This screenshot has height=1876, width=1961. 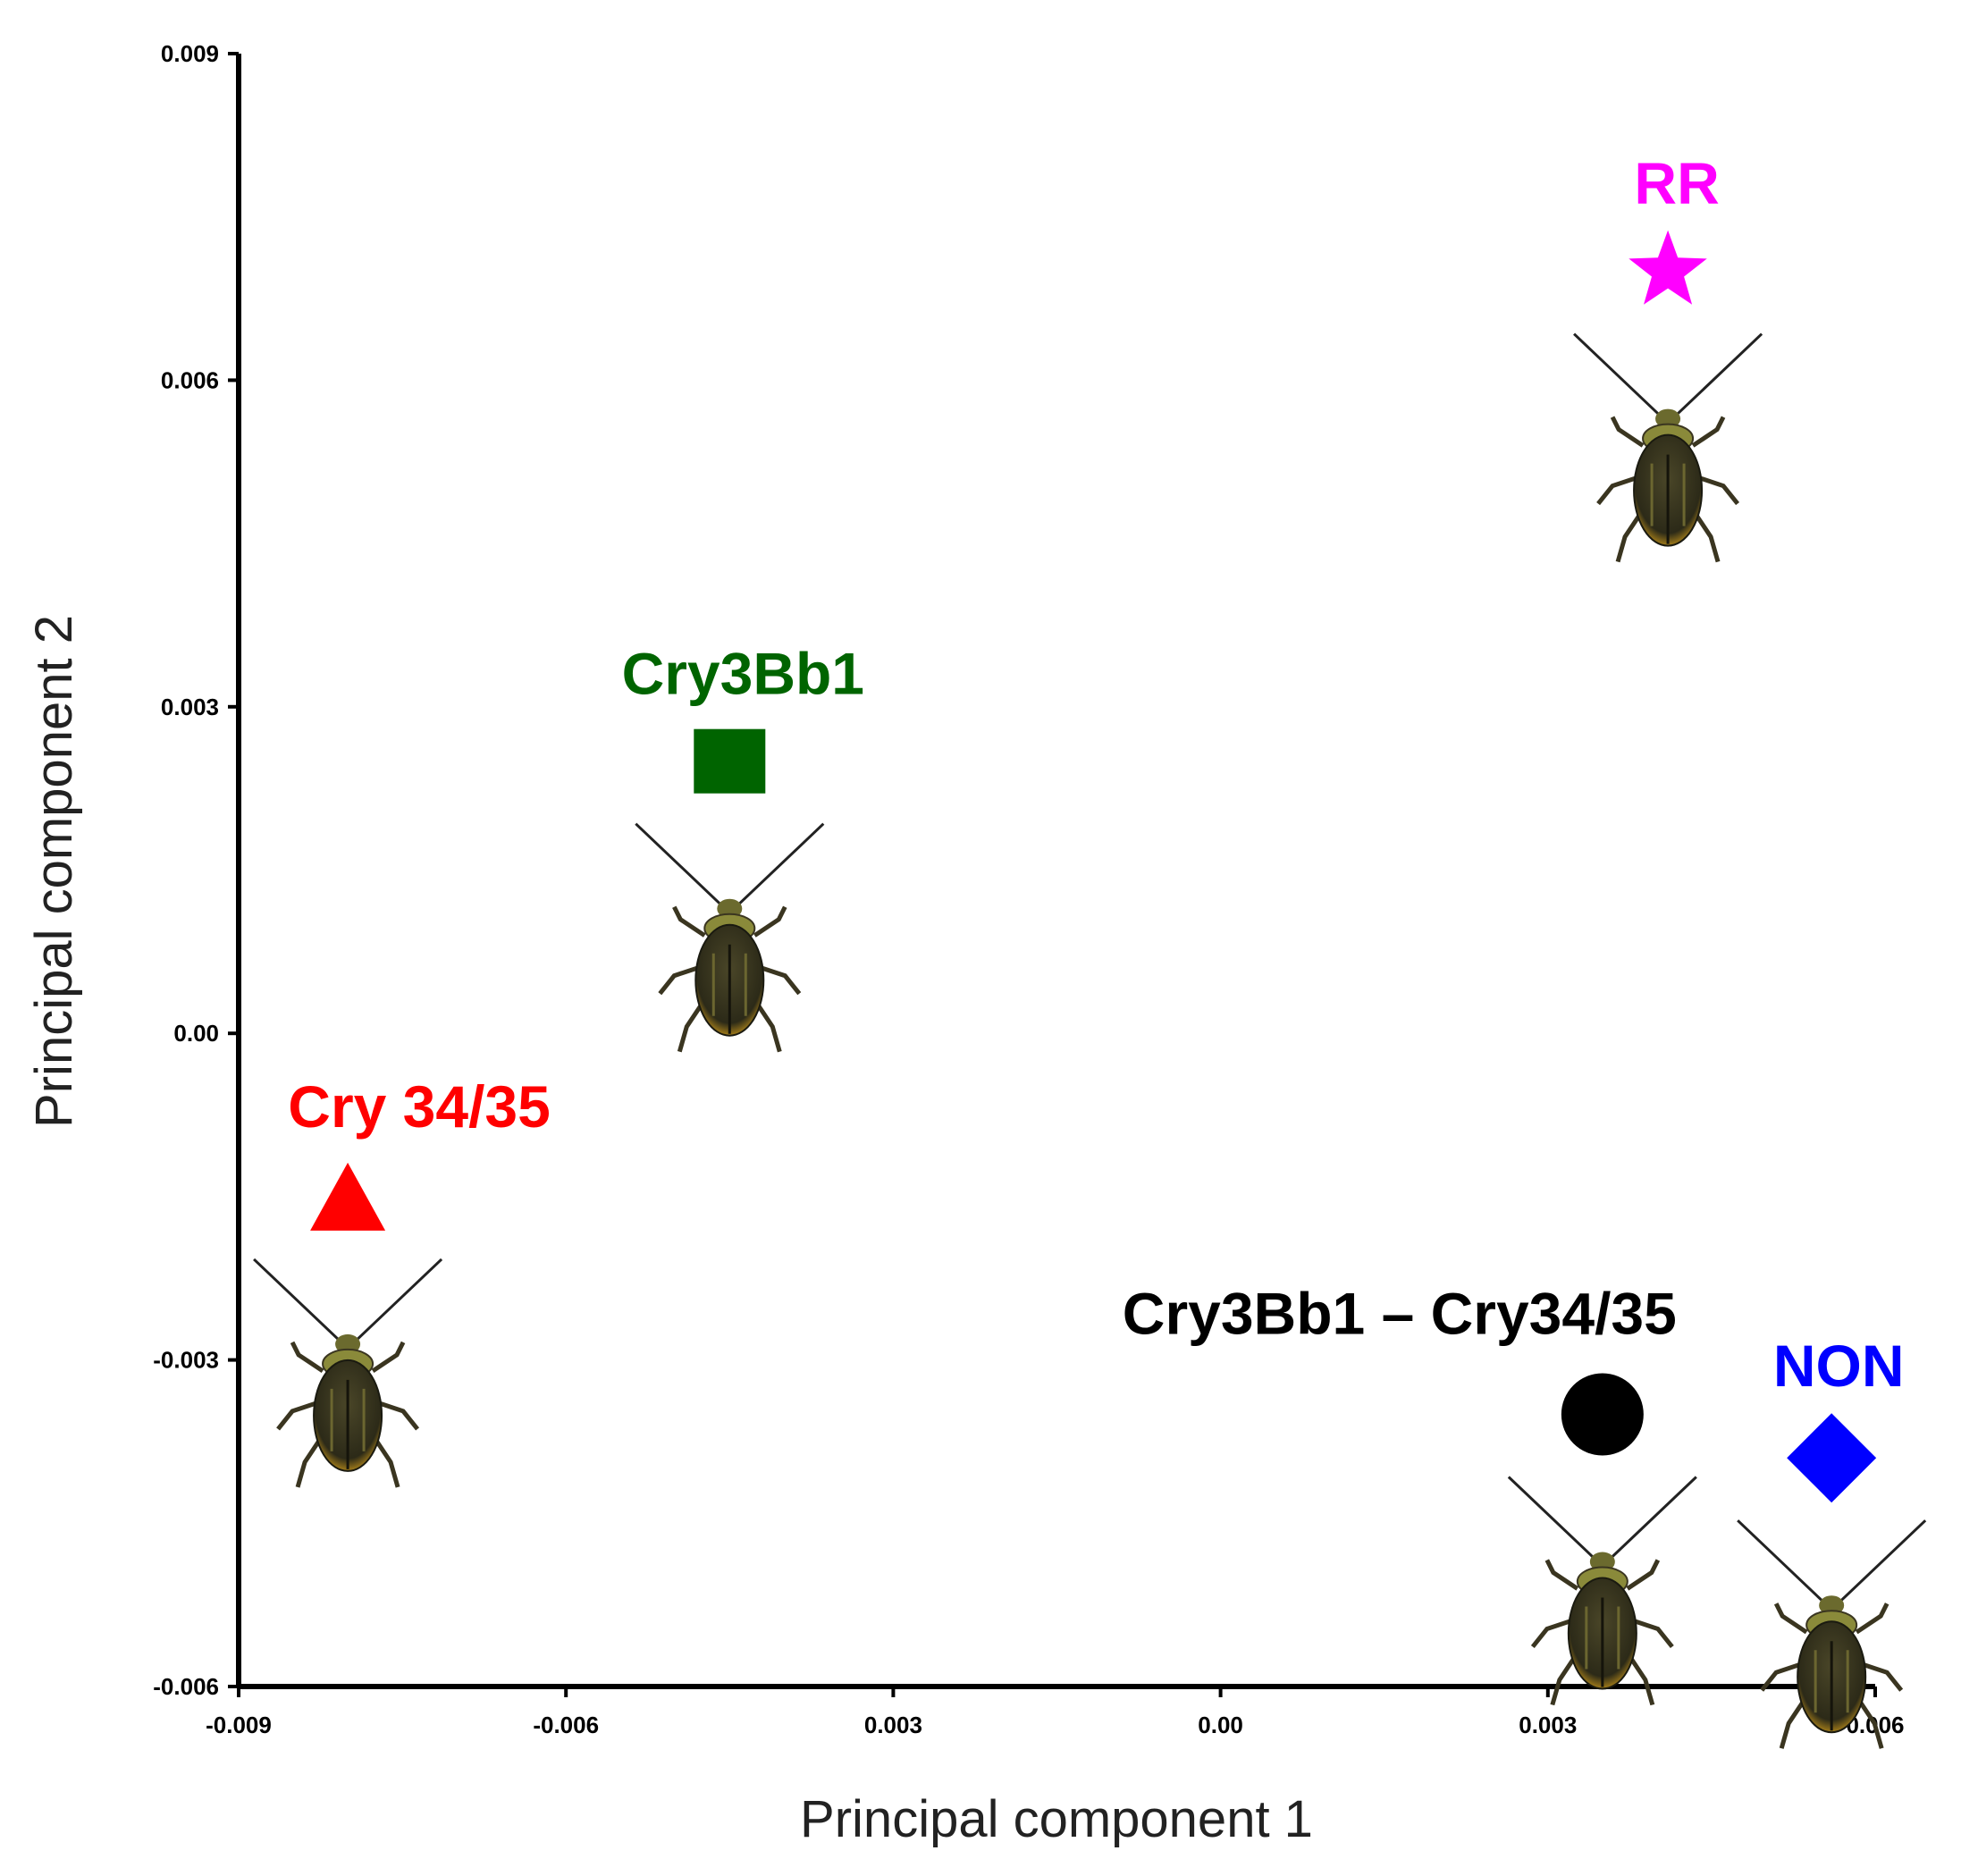 I want to click on marker-cry3bb1, so click(x=730, y=761).